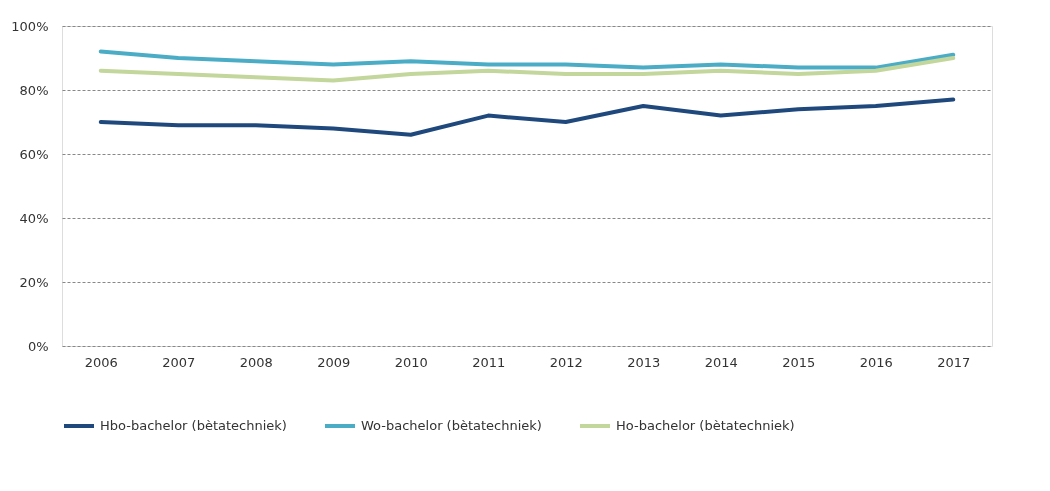 The image size is (1050, 491). Describe the element at coordinates (179, 362) in the screenshot. I see `x-tick-label: 2007` at that location.